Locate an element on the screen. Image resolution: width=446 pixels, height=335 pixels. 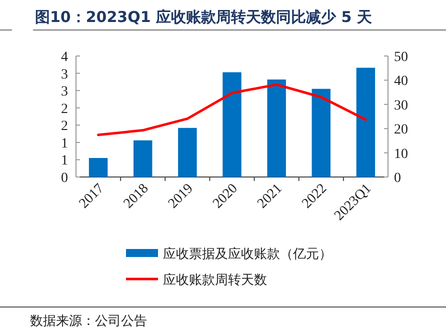
chart-title: 图10：2023Q1 应收账款周转天数同比减少 5 天 is located at coordinates (204, 17).